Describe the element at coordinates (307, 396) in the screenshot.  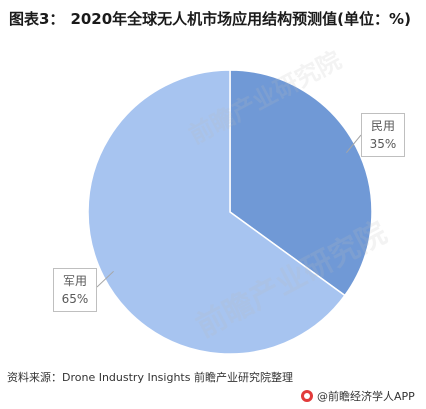
I see `qianzhan-logo-icon` at that location.